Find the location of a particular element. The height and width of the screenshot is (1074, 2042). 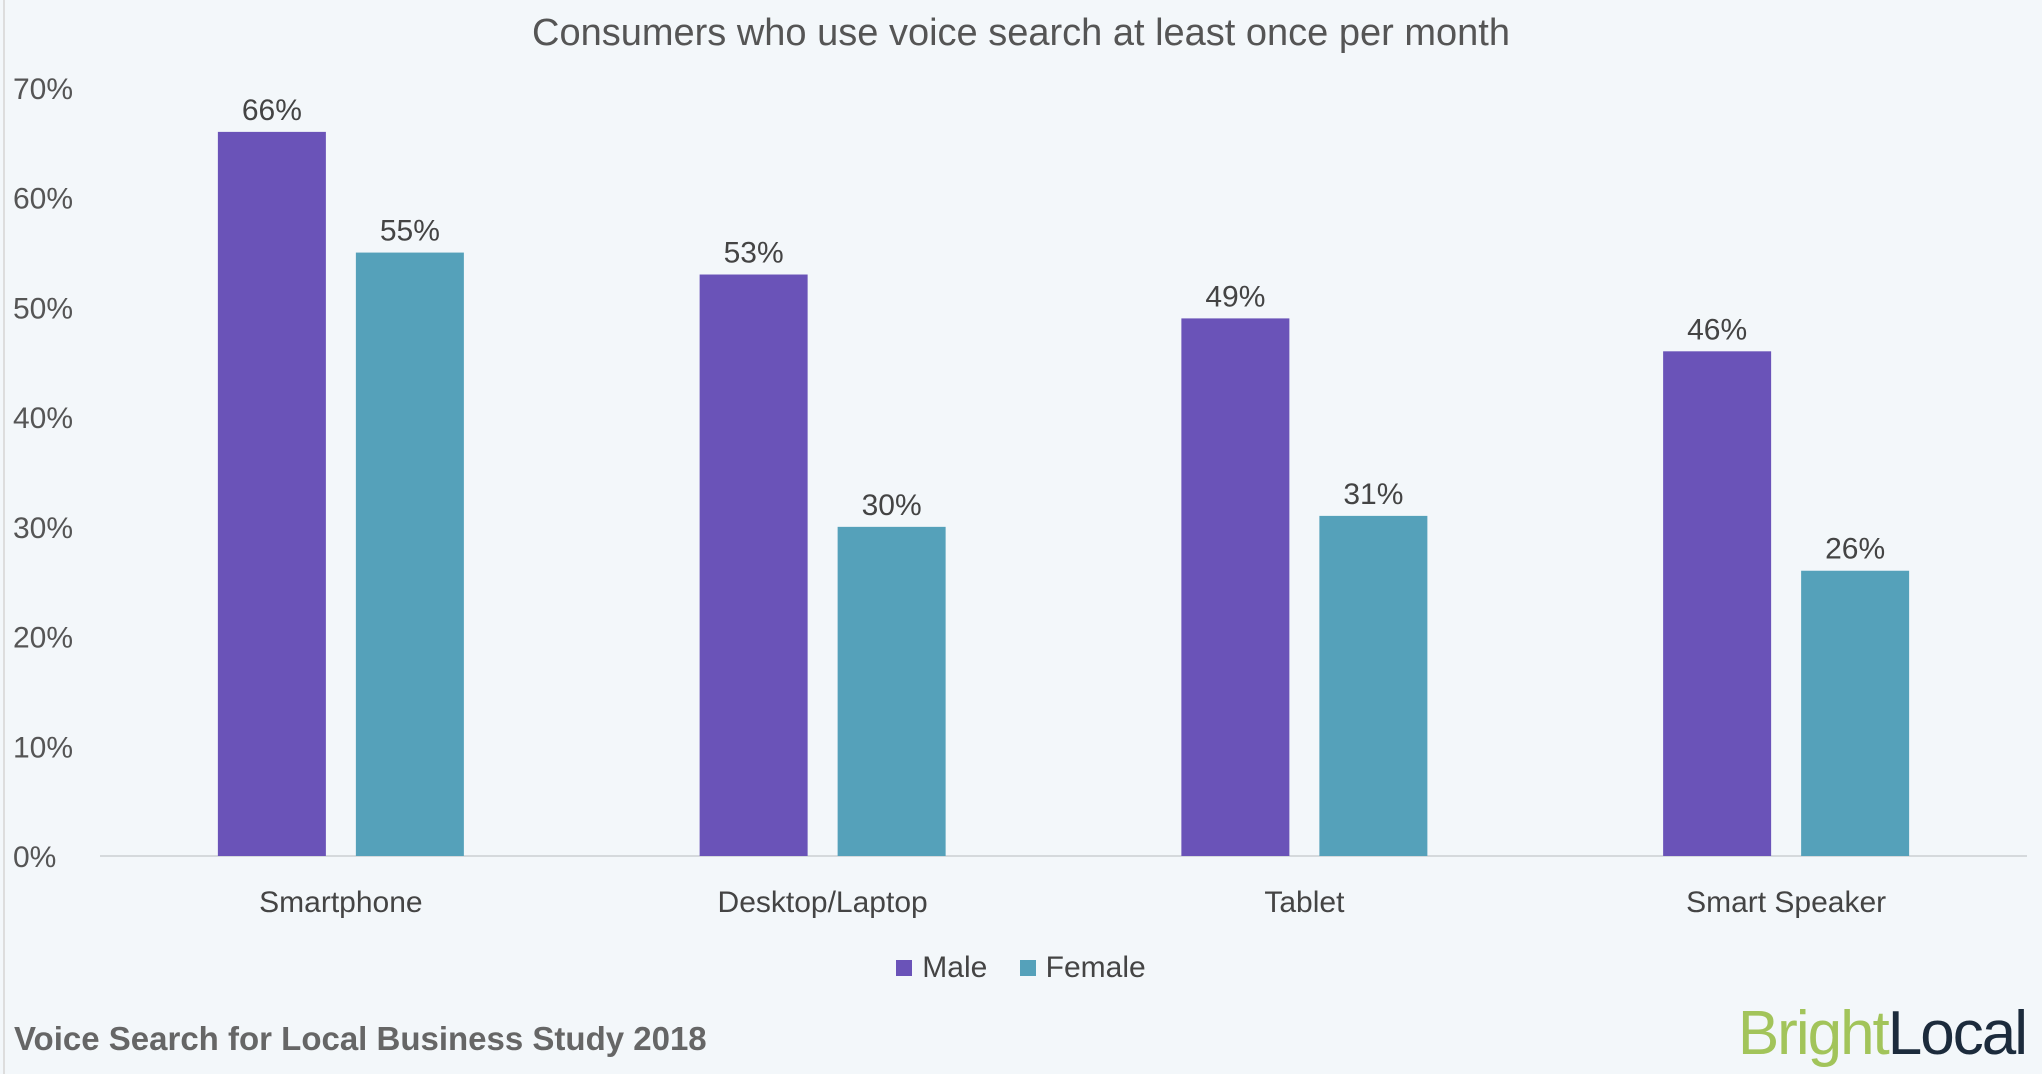

data-label: 46% is located at coordinates (1717, 329).